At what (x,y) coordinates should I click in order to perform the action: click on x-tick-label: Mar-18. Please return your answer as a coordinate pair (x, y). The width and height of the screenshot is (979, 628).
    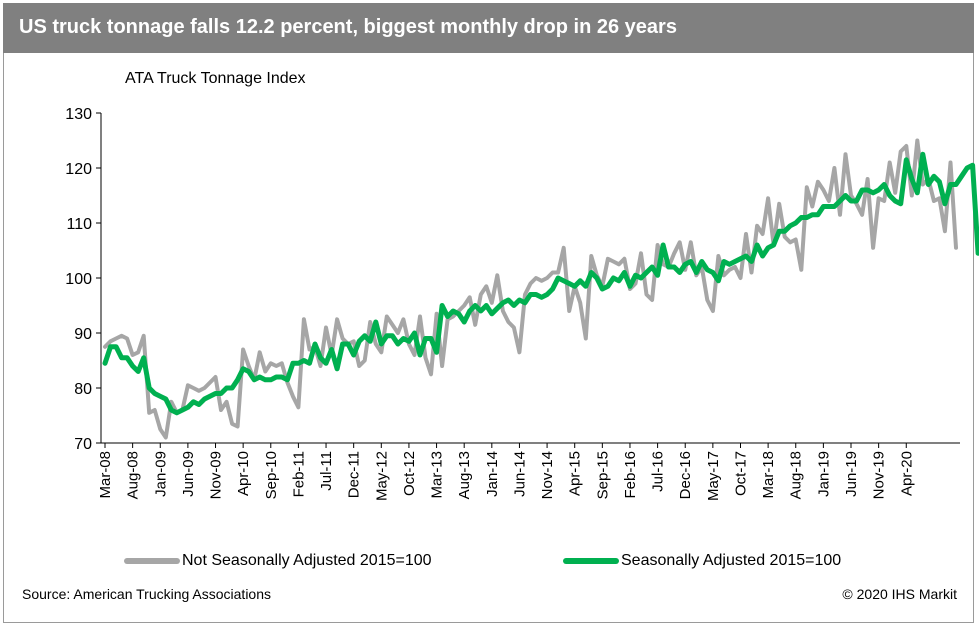
    Looking at the image, I should click on (768, 475).